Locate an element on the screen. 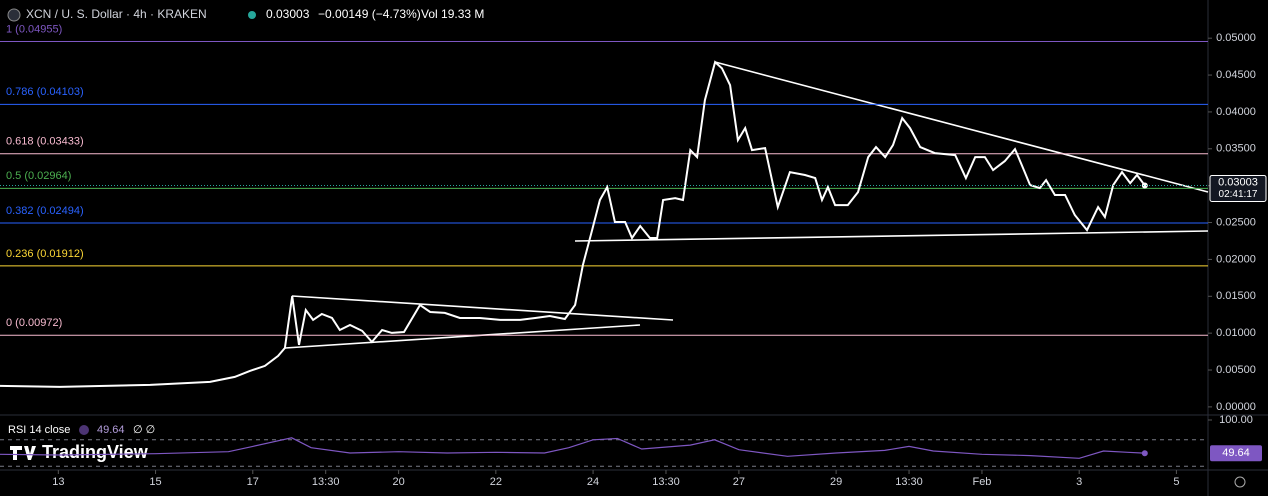 The image size is (1268, 496). rsi-badge-value: 49.64 is located at coordinates (1236, 453).